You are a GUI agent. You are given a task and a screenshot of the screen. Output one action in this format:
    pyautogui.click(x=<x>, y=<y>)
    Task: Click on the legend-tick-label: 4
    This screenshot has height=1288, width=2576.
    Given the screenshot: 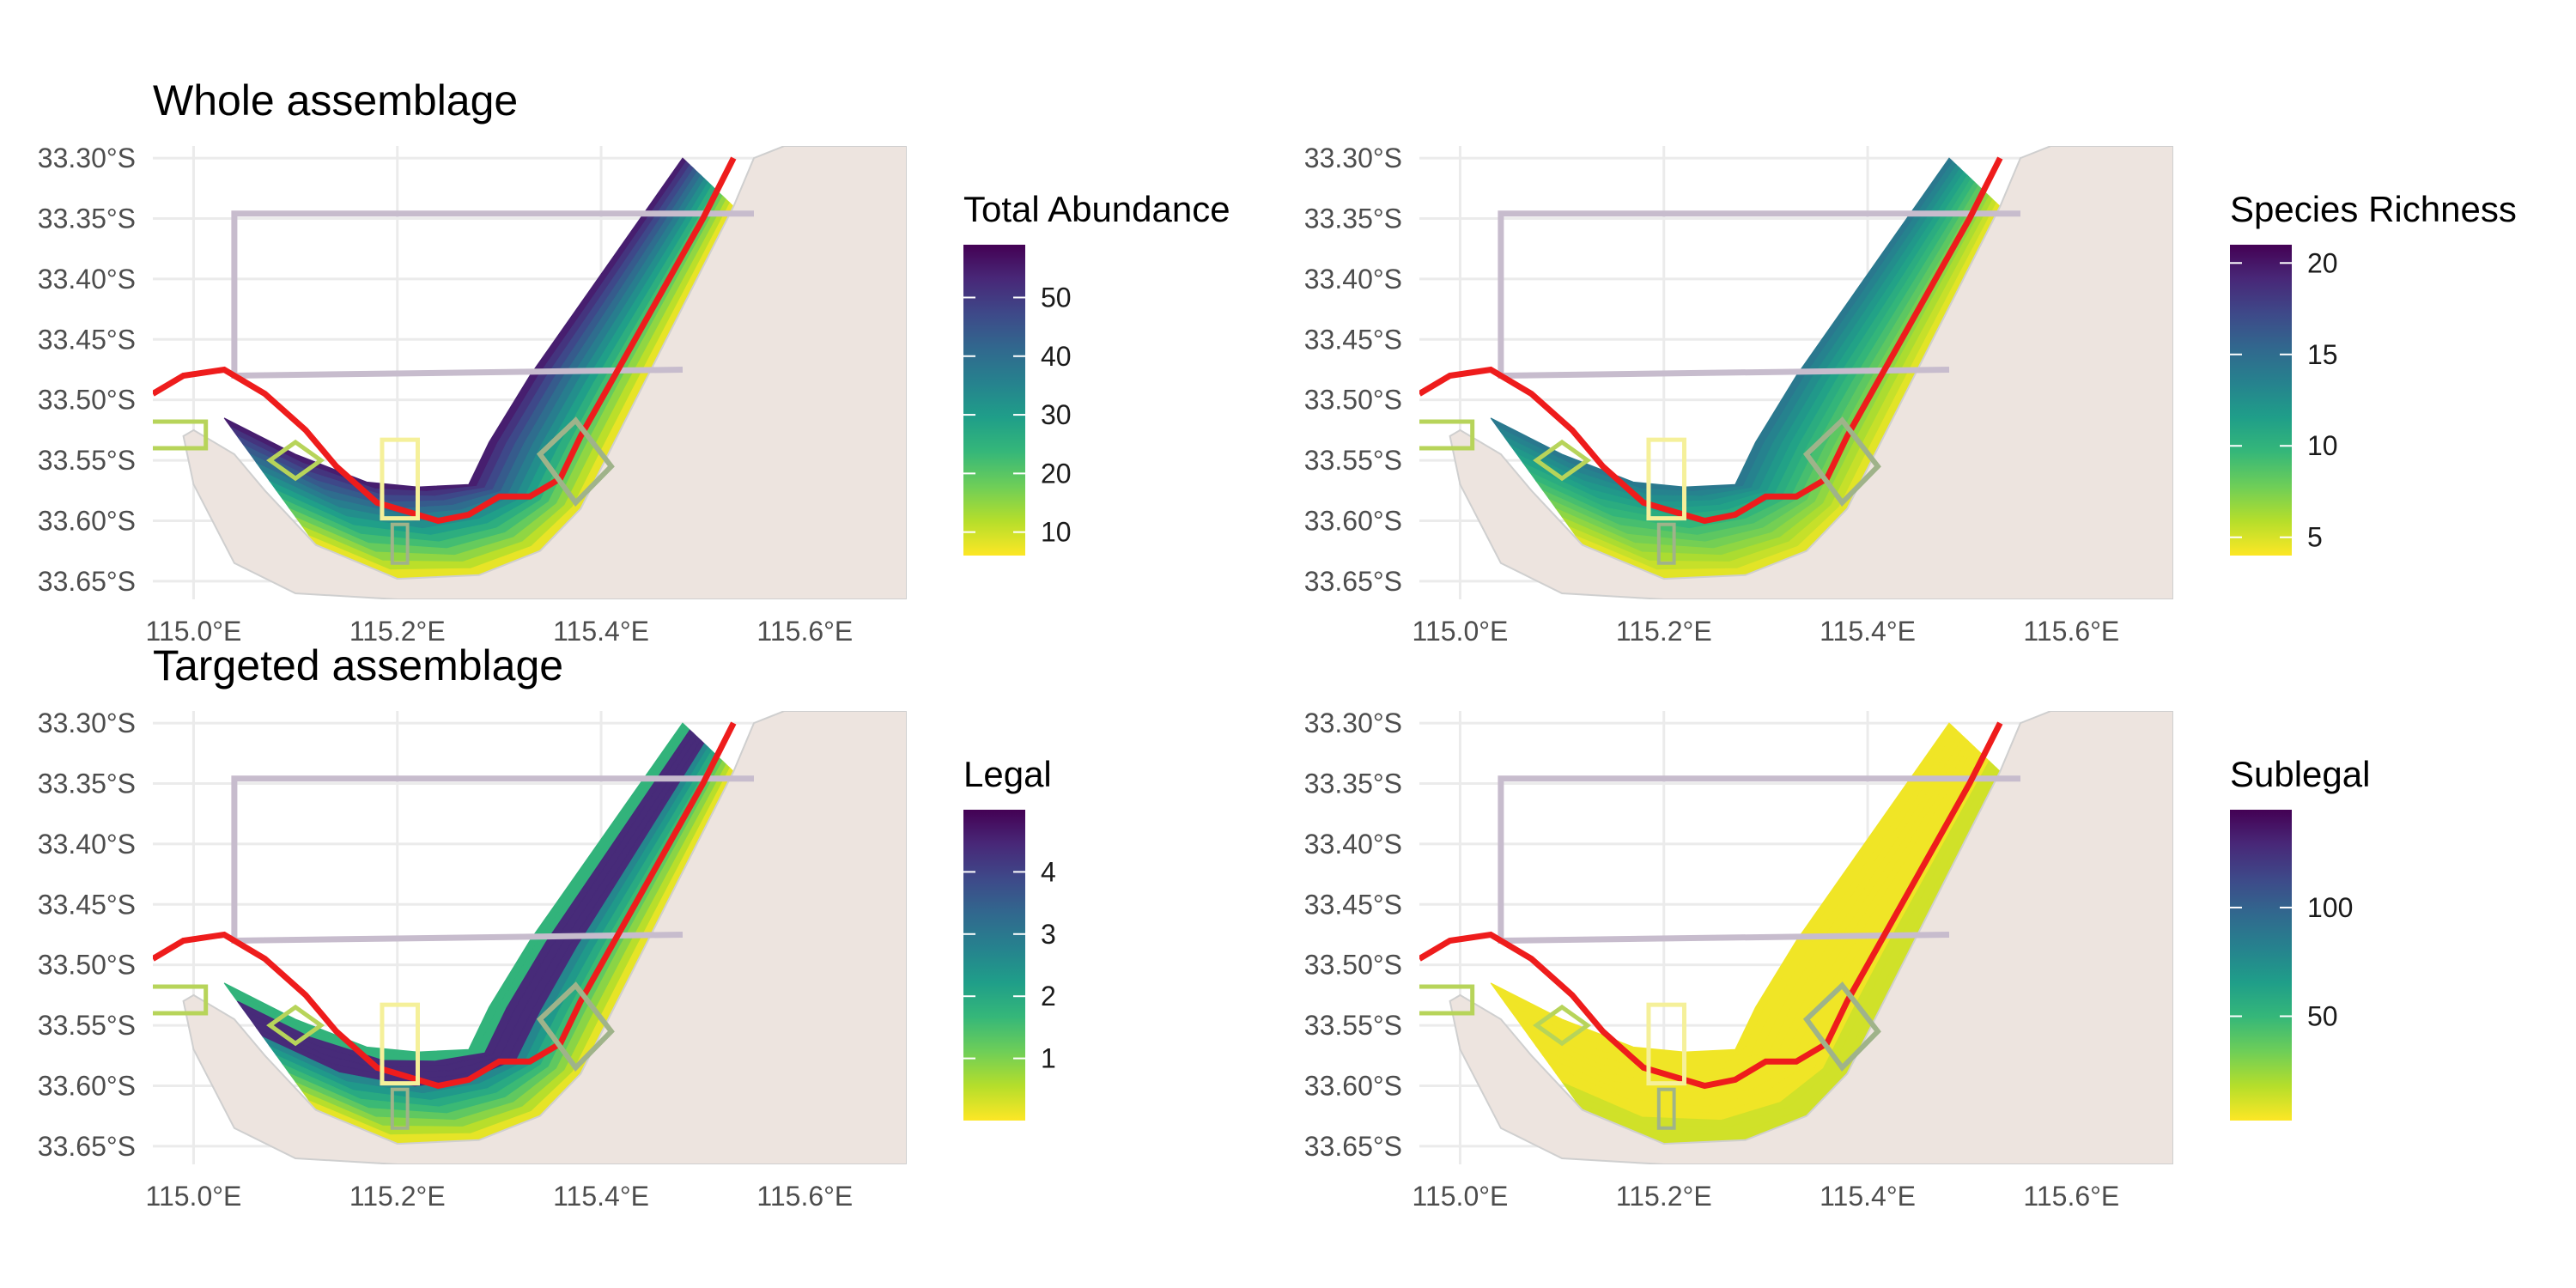 What is the action you would take?
    pyautogui.click(x=1049, y=872)
    